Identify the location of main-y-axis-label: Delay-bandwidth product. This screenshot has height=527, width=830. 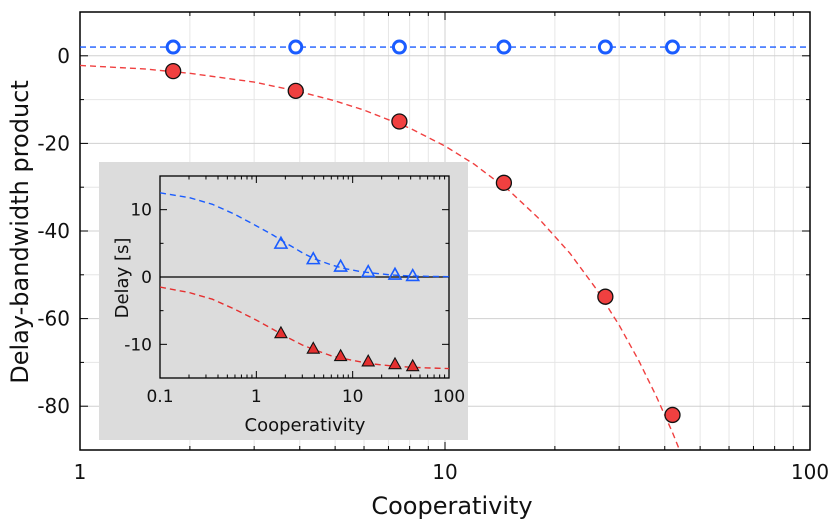
(20, 232).